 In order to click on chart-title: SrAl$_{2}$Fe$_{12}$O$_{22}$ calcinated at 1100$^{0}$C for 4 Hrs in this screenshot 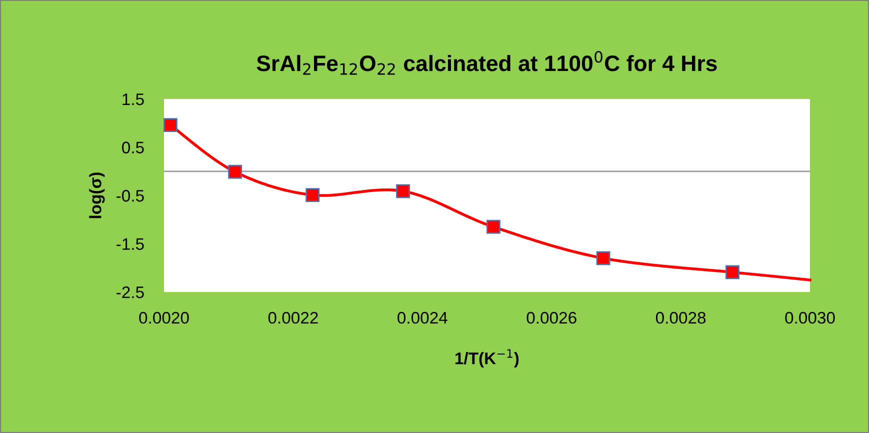, I will do `click(486, 63)`.